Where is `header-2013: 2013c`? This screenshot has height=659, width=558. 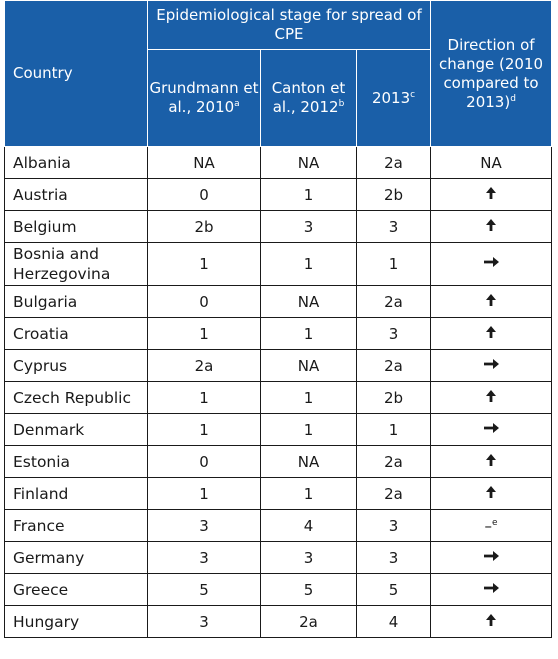 header-2013: 2013c is located at coordinates (393, 98).